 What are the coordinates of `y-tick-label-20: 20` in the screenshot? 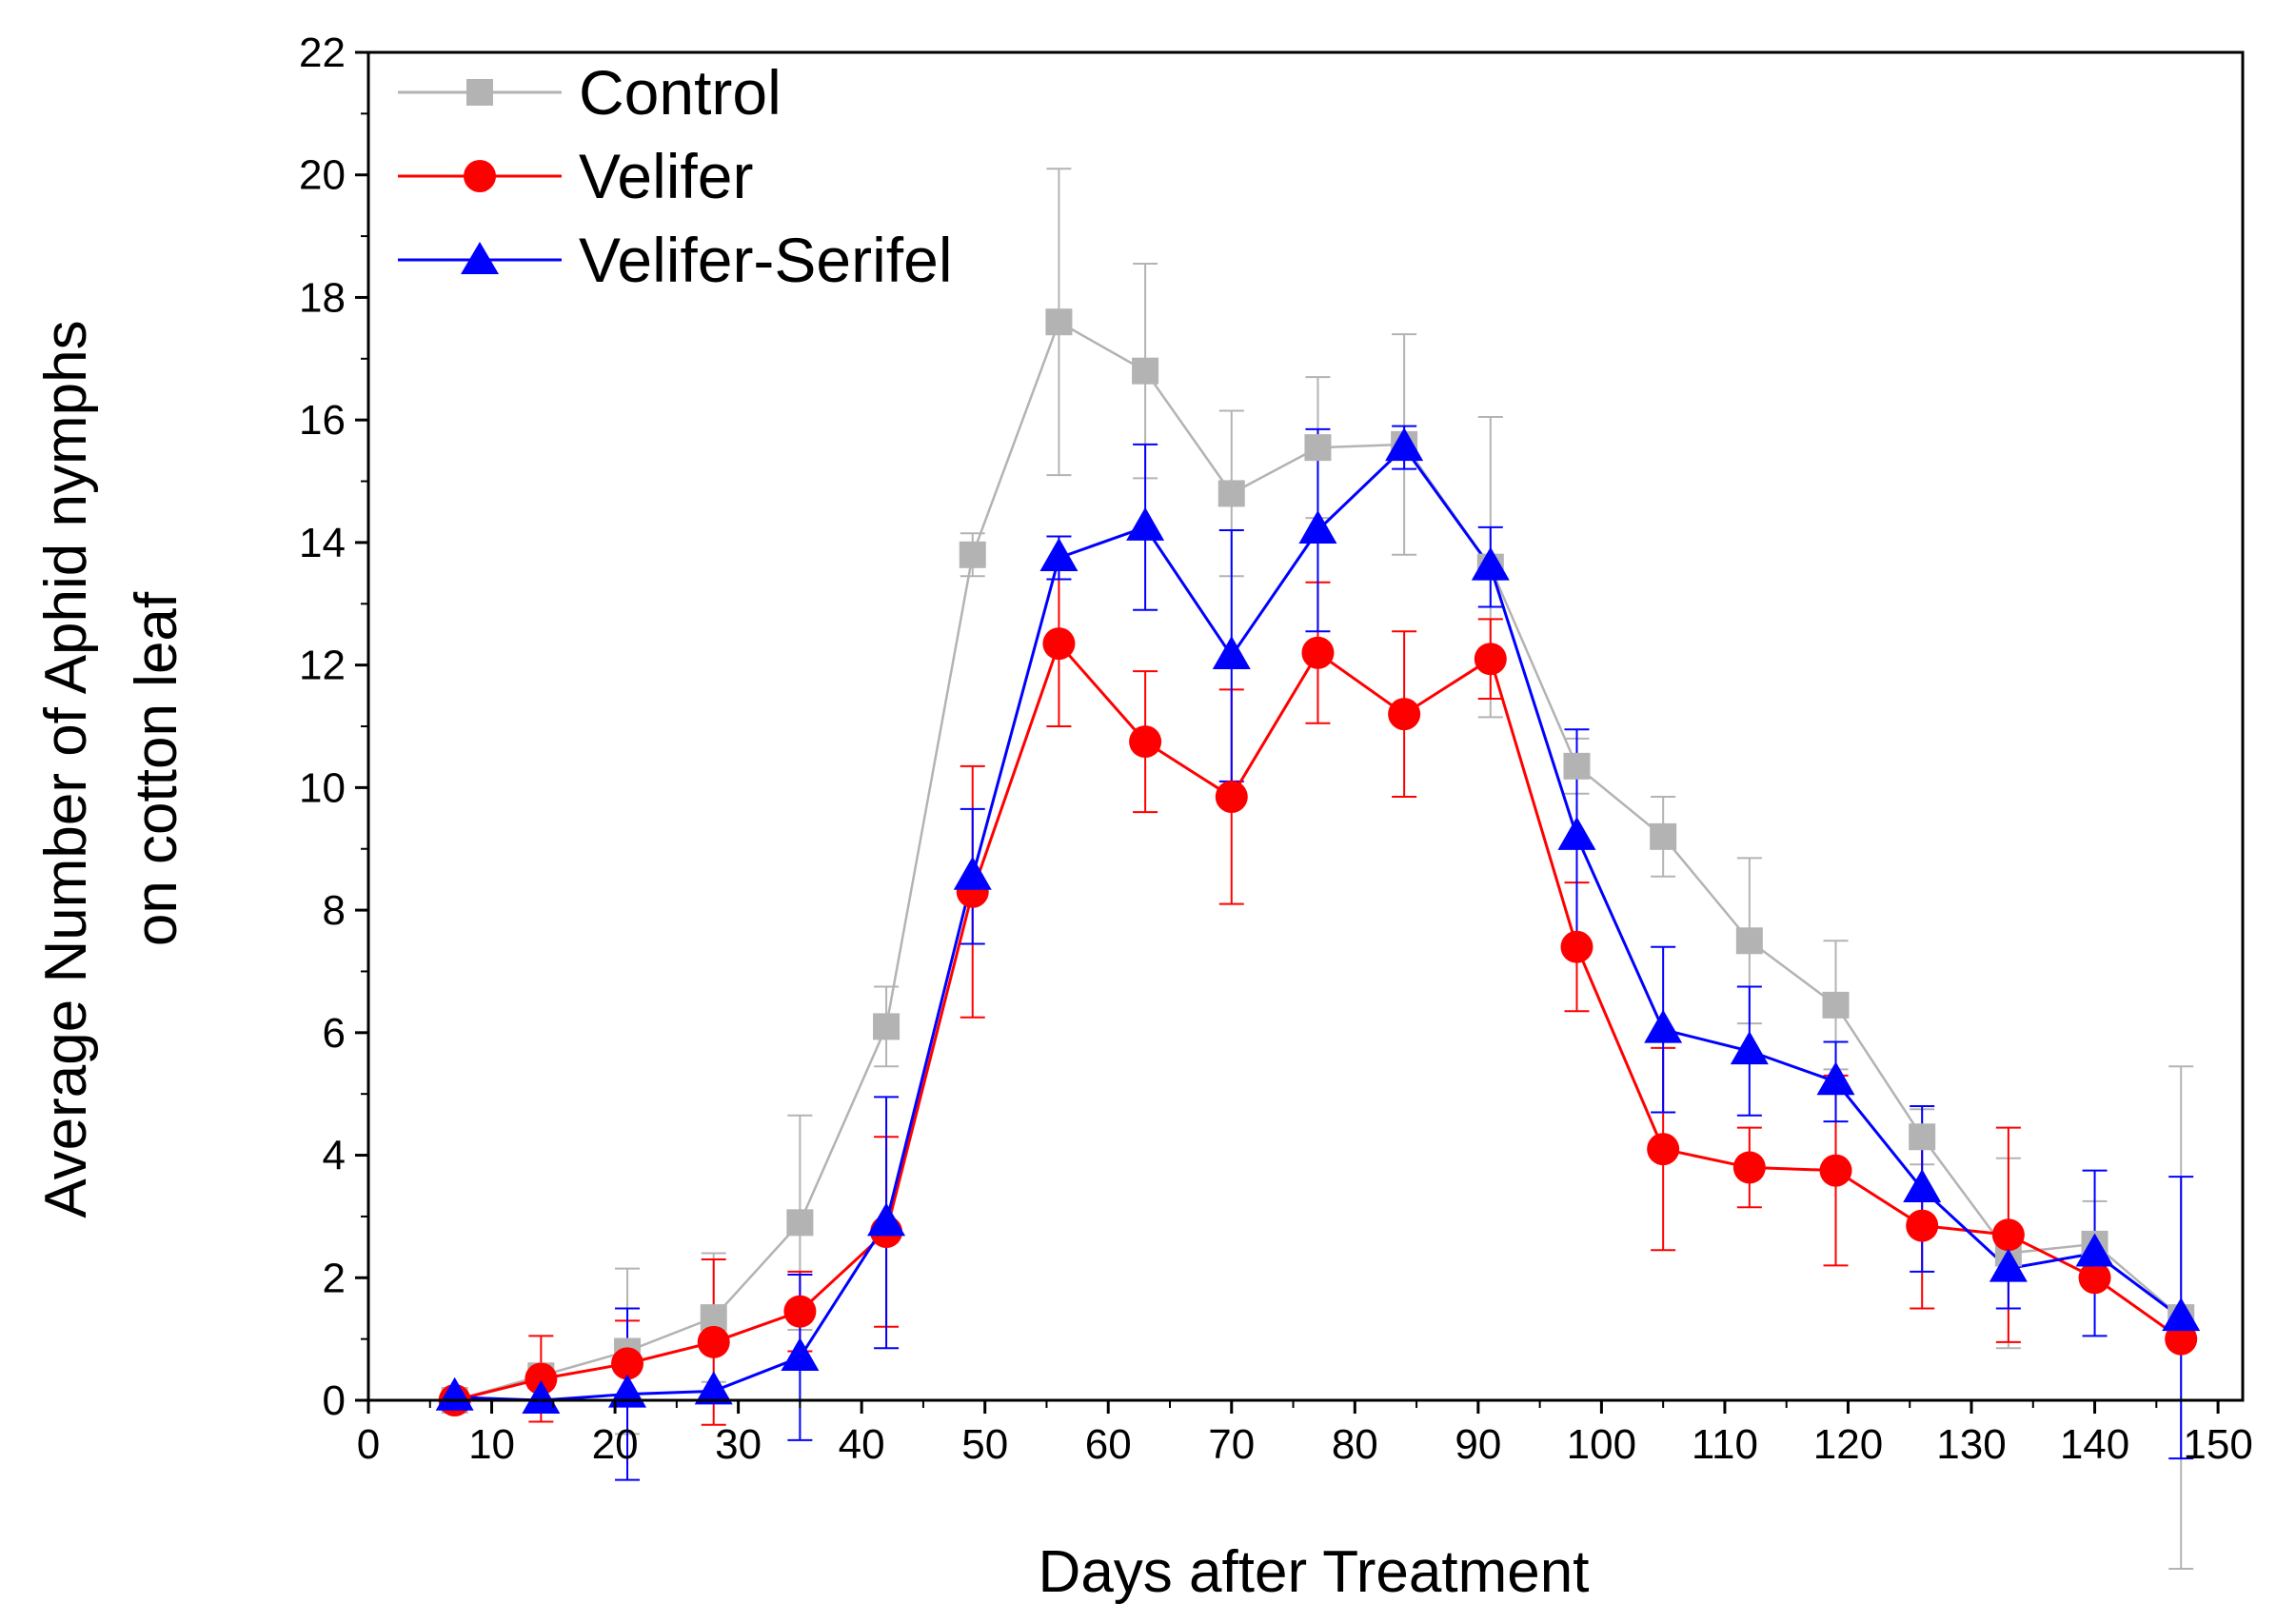 It's located at (322, 175).